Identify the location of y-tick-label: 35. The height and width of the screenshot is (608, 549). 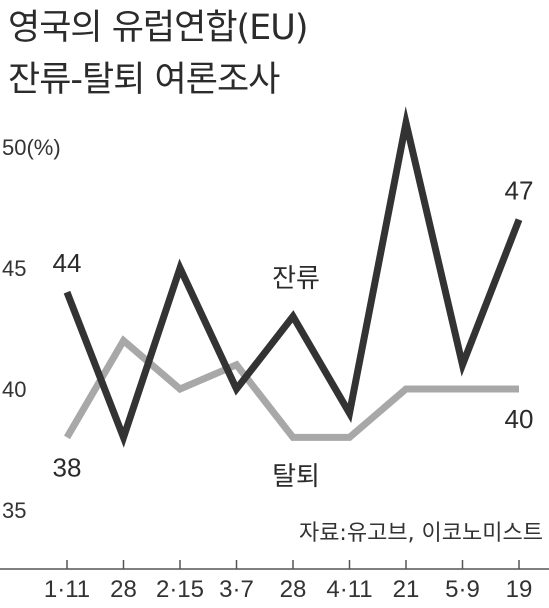
(14, 510).